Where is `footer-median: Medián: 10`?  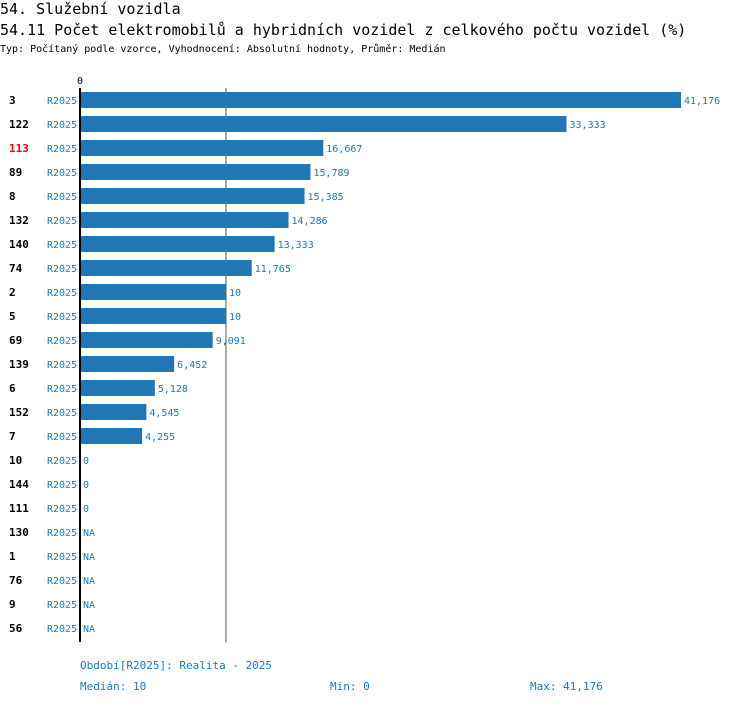 footer-median: Medián: 10 is located at coordinates (113, 686).